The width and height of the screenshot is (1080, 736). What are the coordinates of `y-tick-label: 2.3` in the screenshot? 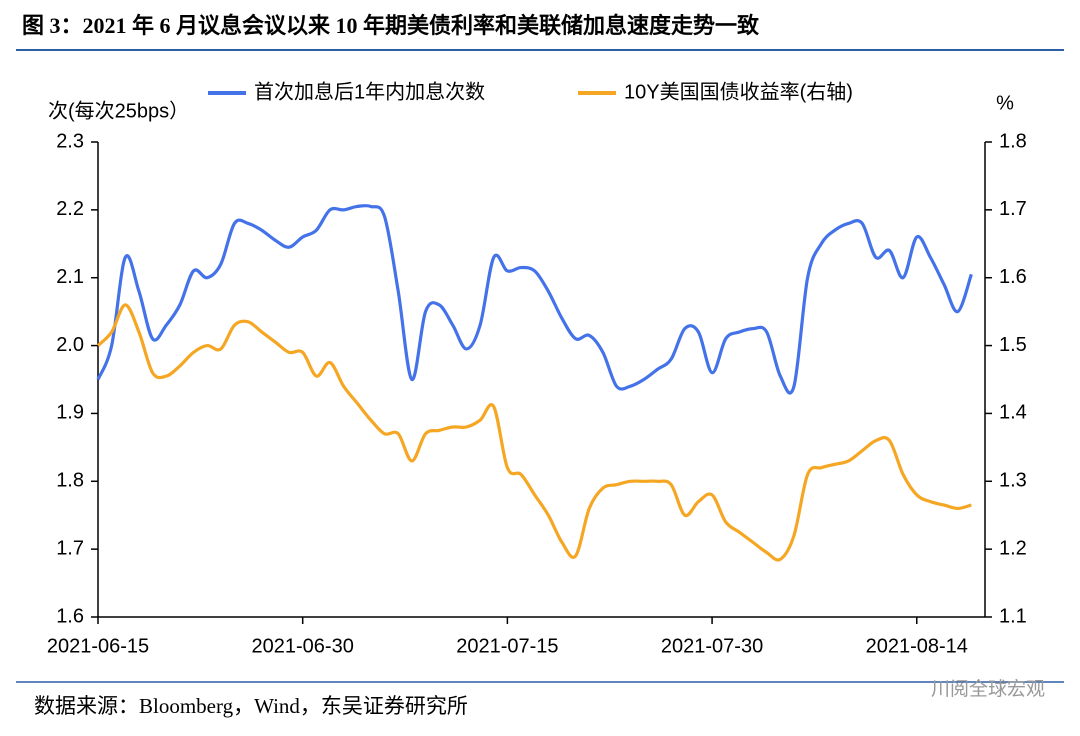 It's located at (70, 141).